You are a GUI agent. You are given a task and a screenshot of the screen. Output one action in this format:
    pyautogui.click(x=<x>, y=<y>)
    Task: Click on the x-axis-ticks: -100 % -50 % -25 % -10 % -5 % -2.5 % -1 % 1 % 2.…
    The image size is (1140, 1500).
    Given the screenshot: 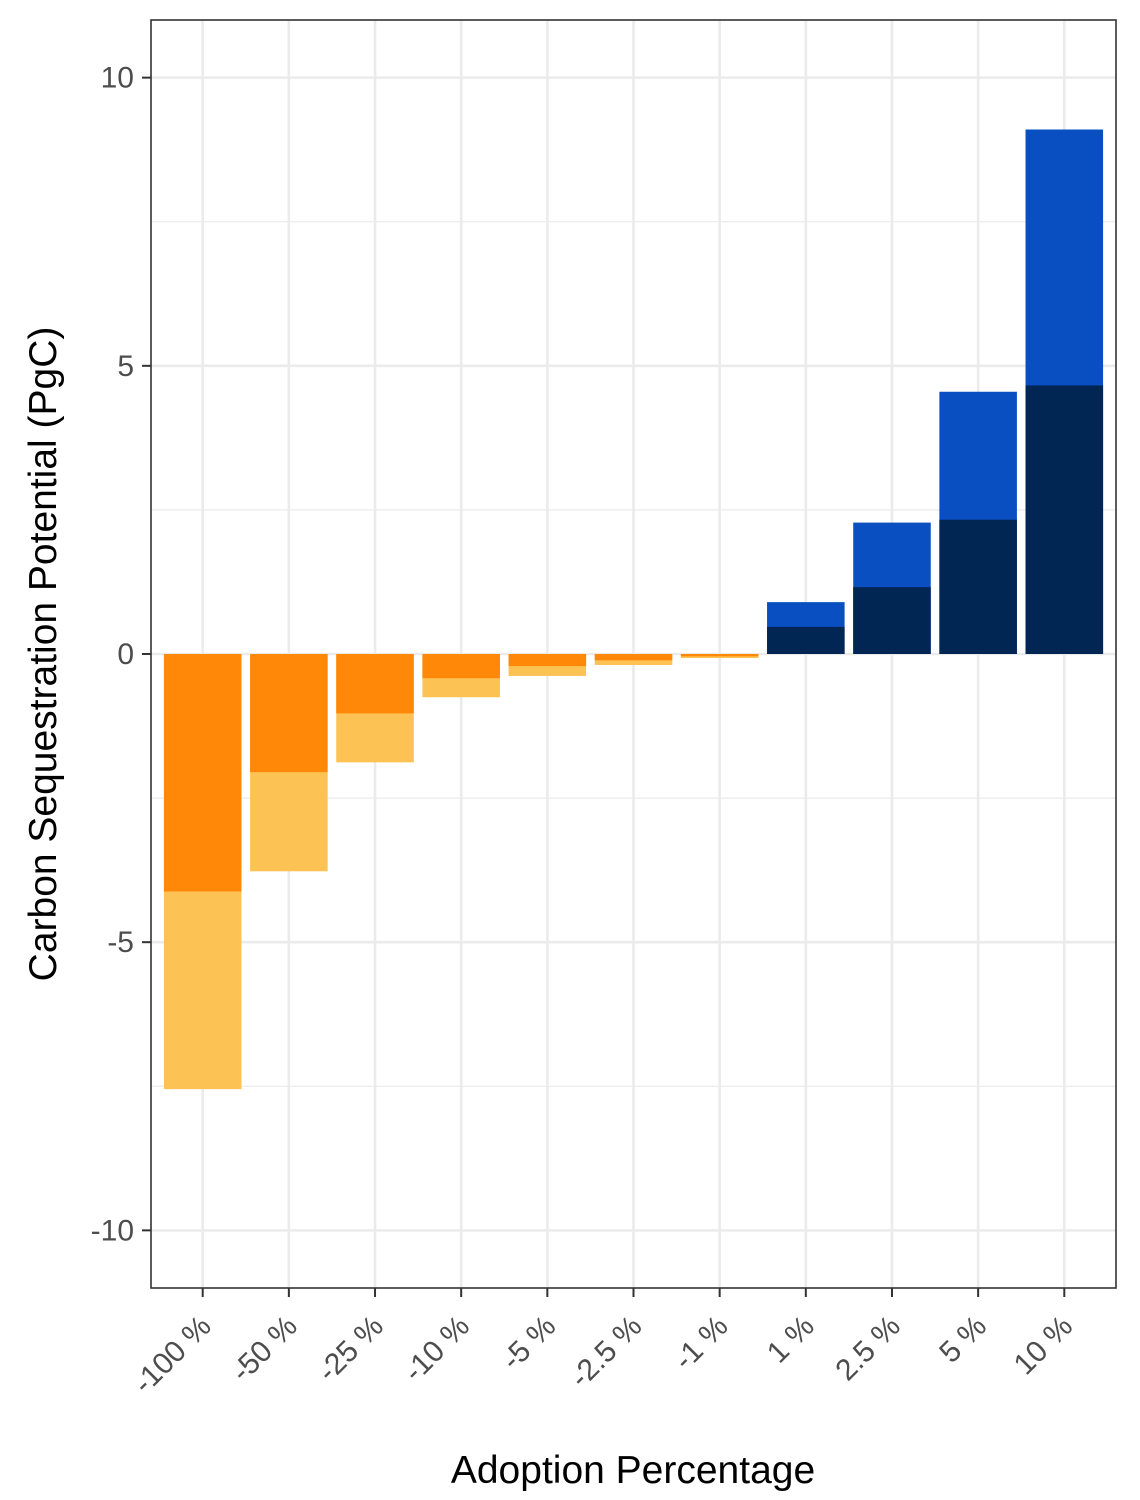 What is the action you would take?
    pyautogui.click(x=603, y=1344)
    